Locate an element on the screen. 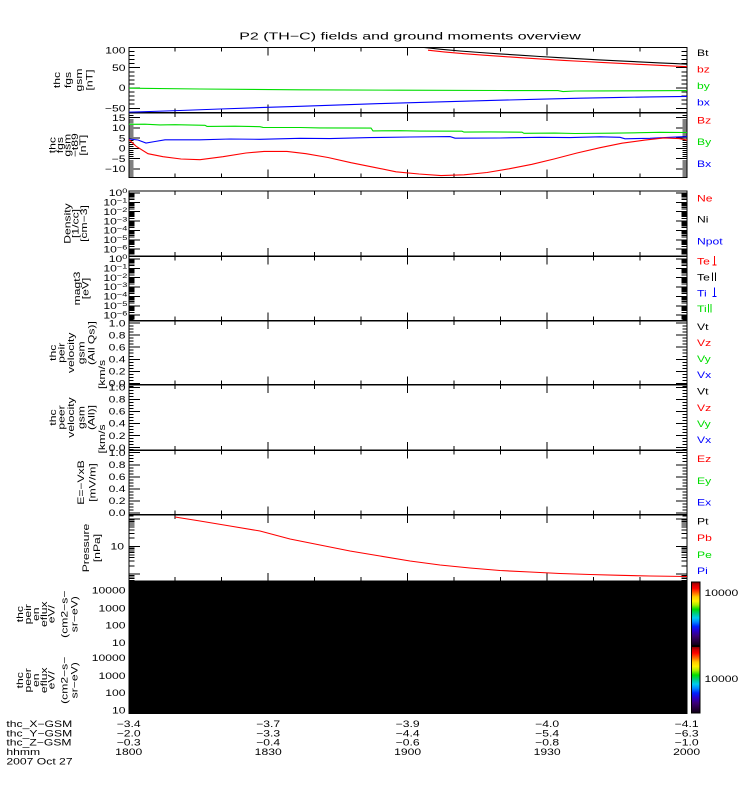 The image size is (750, 800). svg-text: Ti is located at coordinates (702, 294).